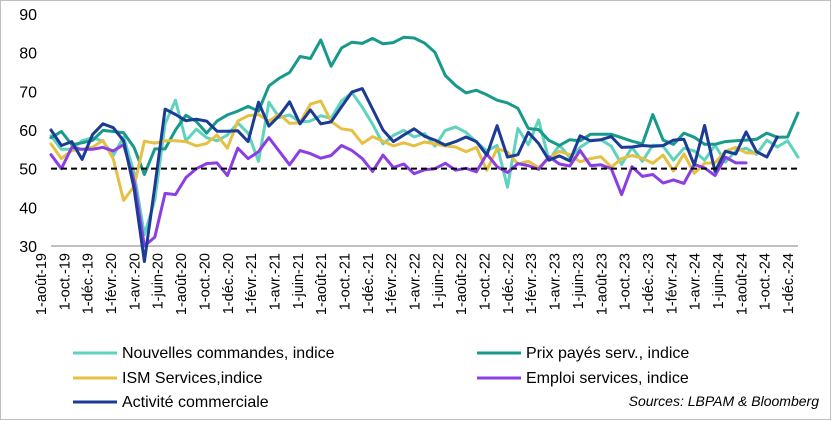 The height and width of the screenshot is (421, 831). I want to click on x-tick-label: 1-déc.-24, so click(789, 283).